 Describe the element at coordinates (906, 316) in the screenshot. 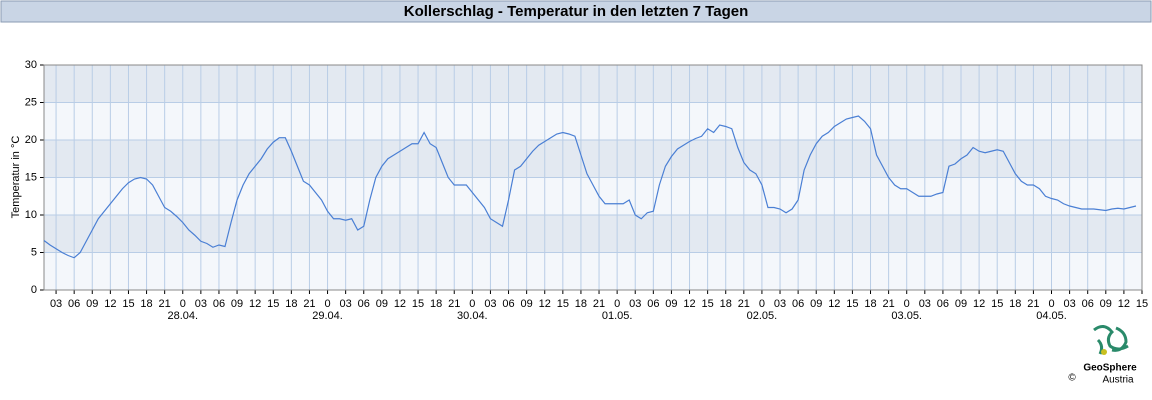

I see `date-label: 03.05.` at that location.